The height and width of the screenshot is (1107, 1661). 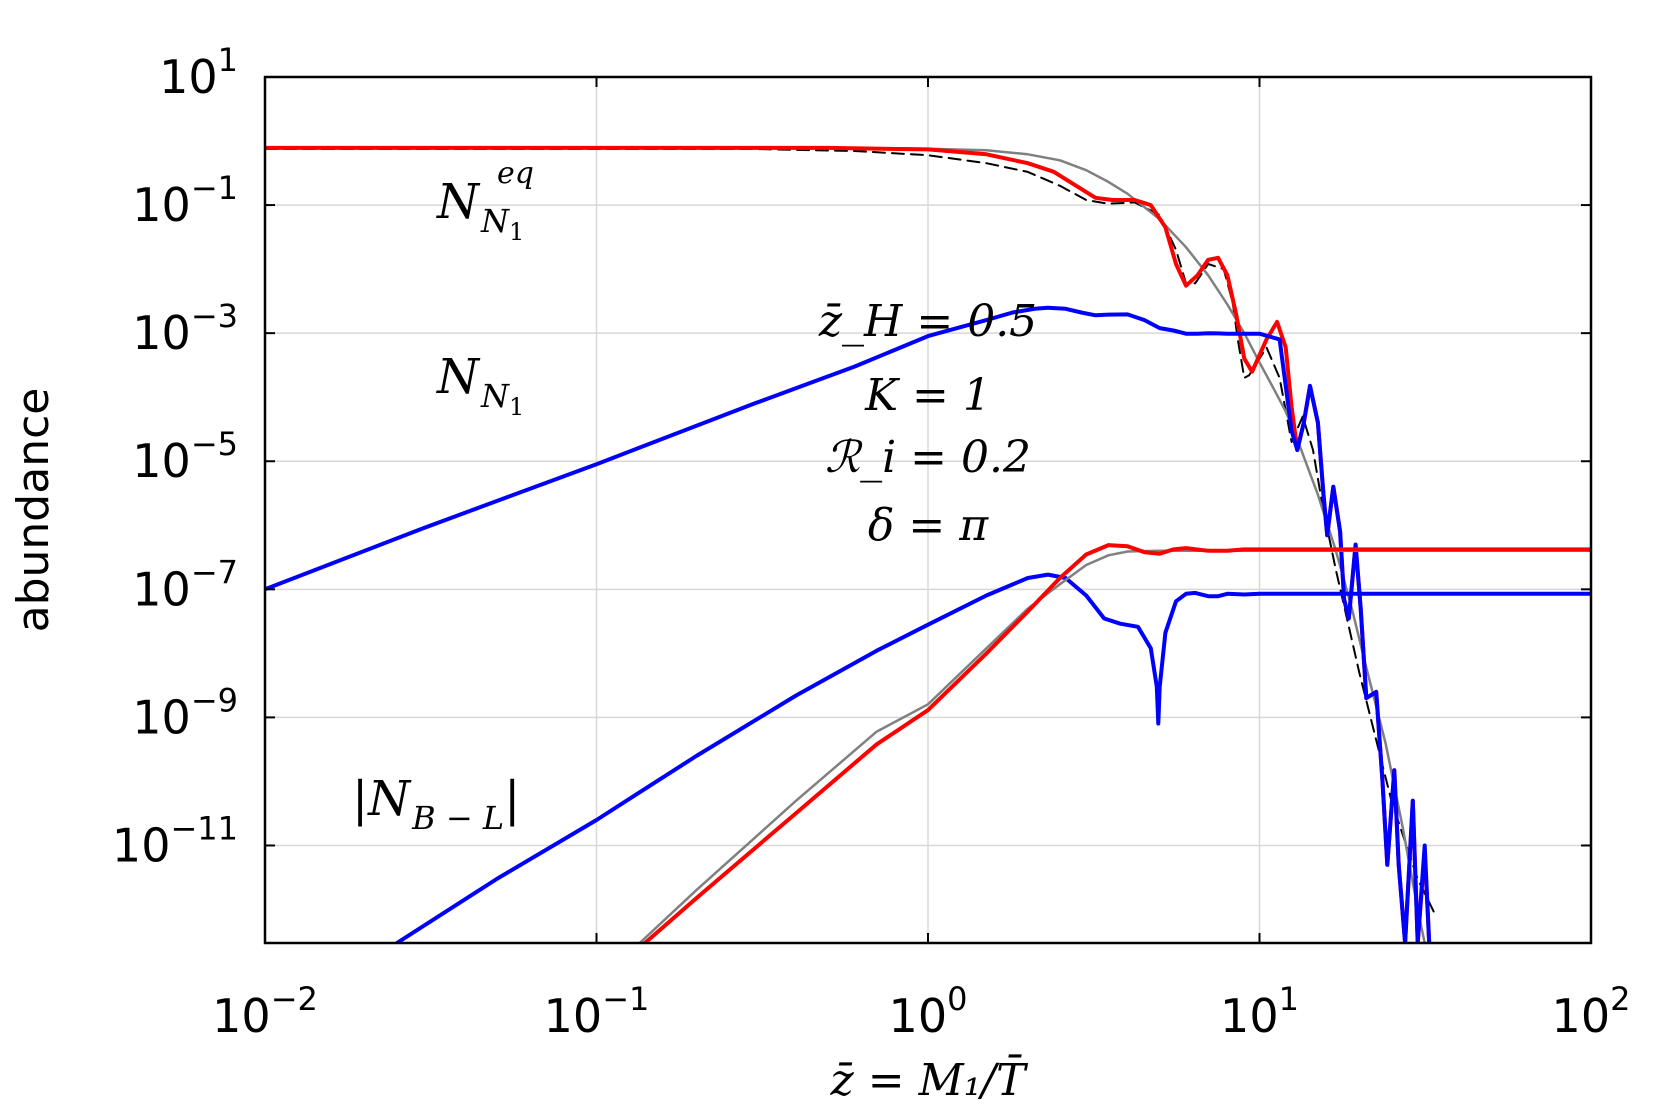 What do you see at coordinates (515, 173) in the screenshot?
I see `annotation-neq-sup: eq` at bounding box center [515, 173].